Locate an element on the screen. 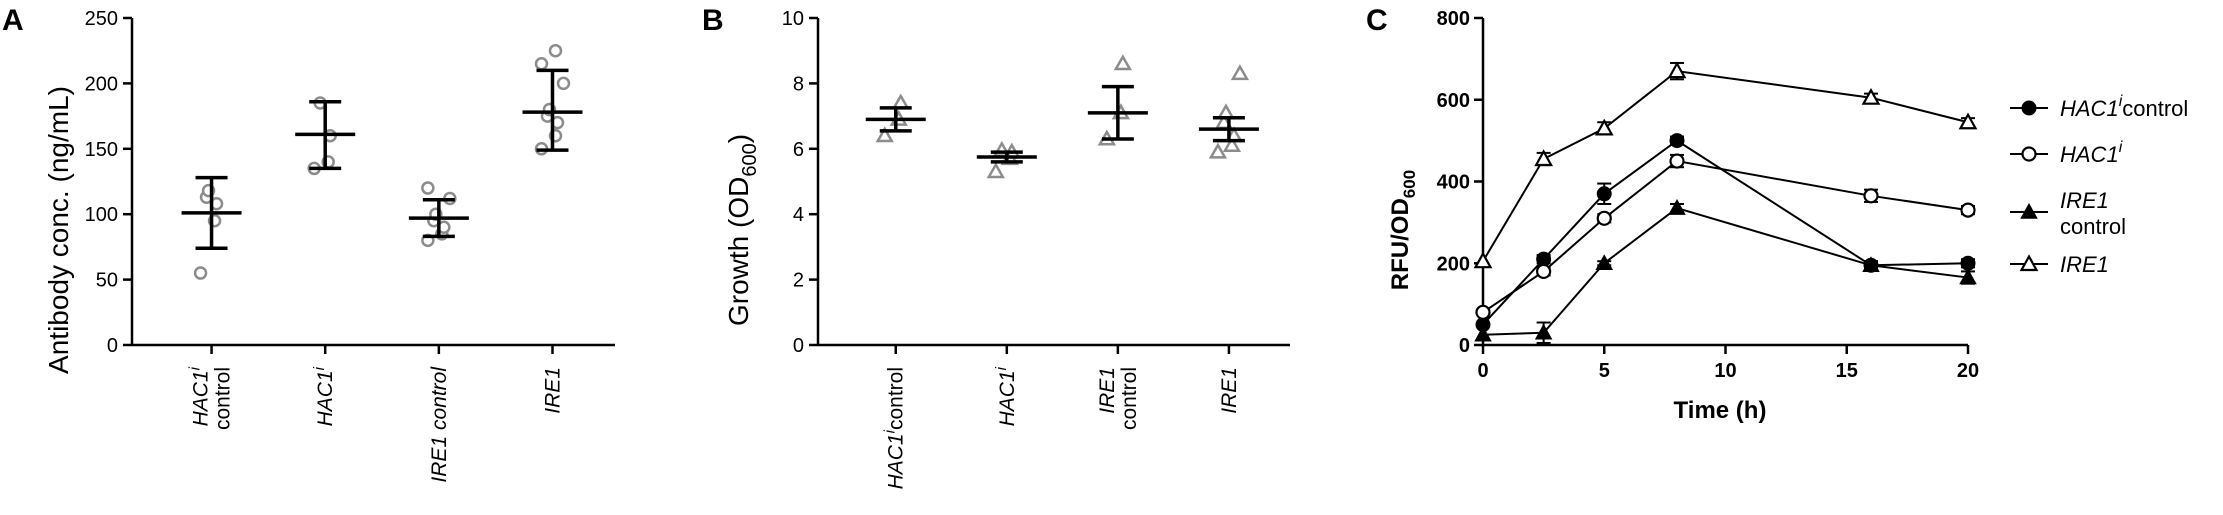  y-tick-label: 100 is located at coordinates (101, 215).